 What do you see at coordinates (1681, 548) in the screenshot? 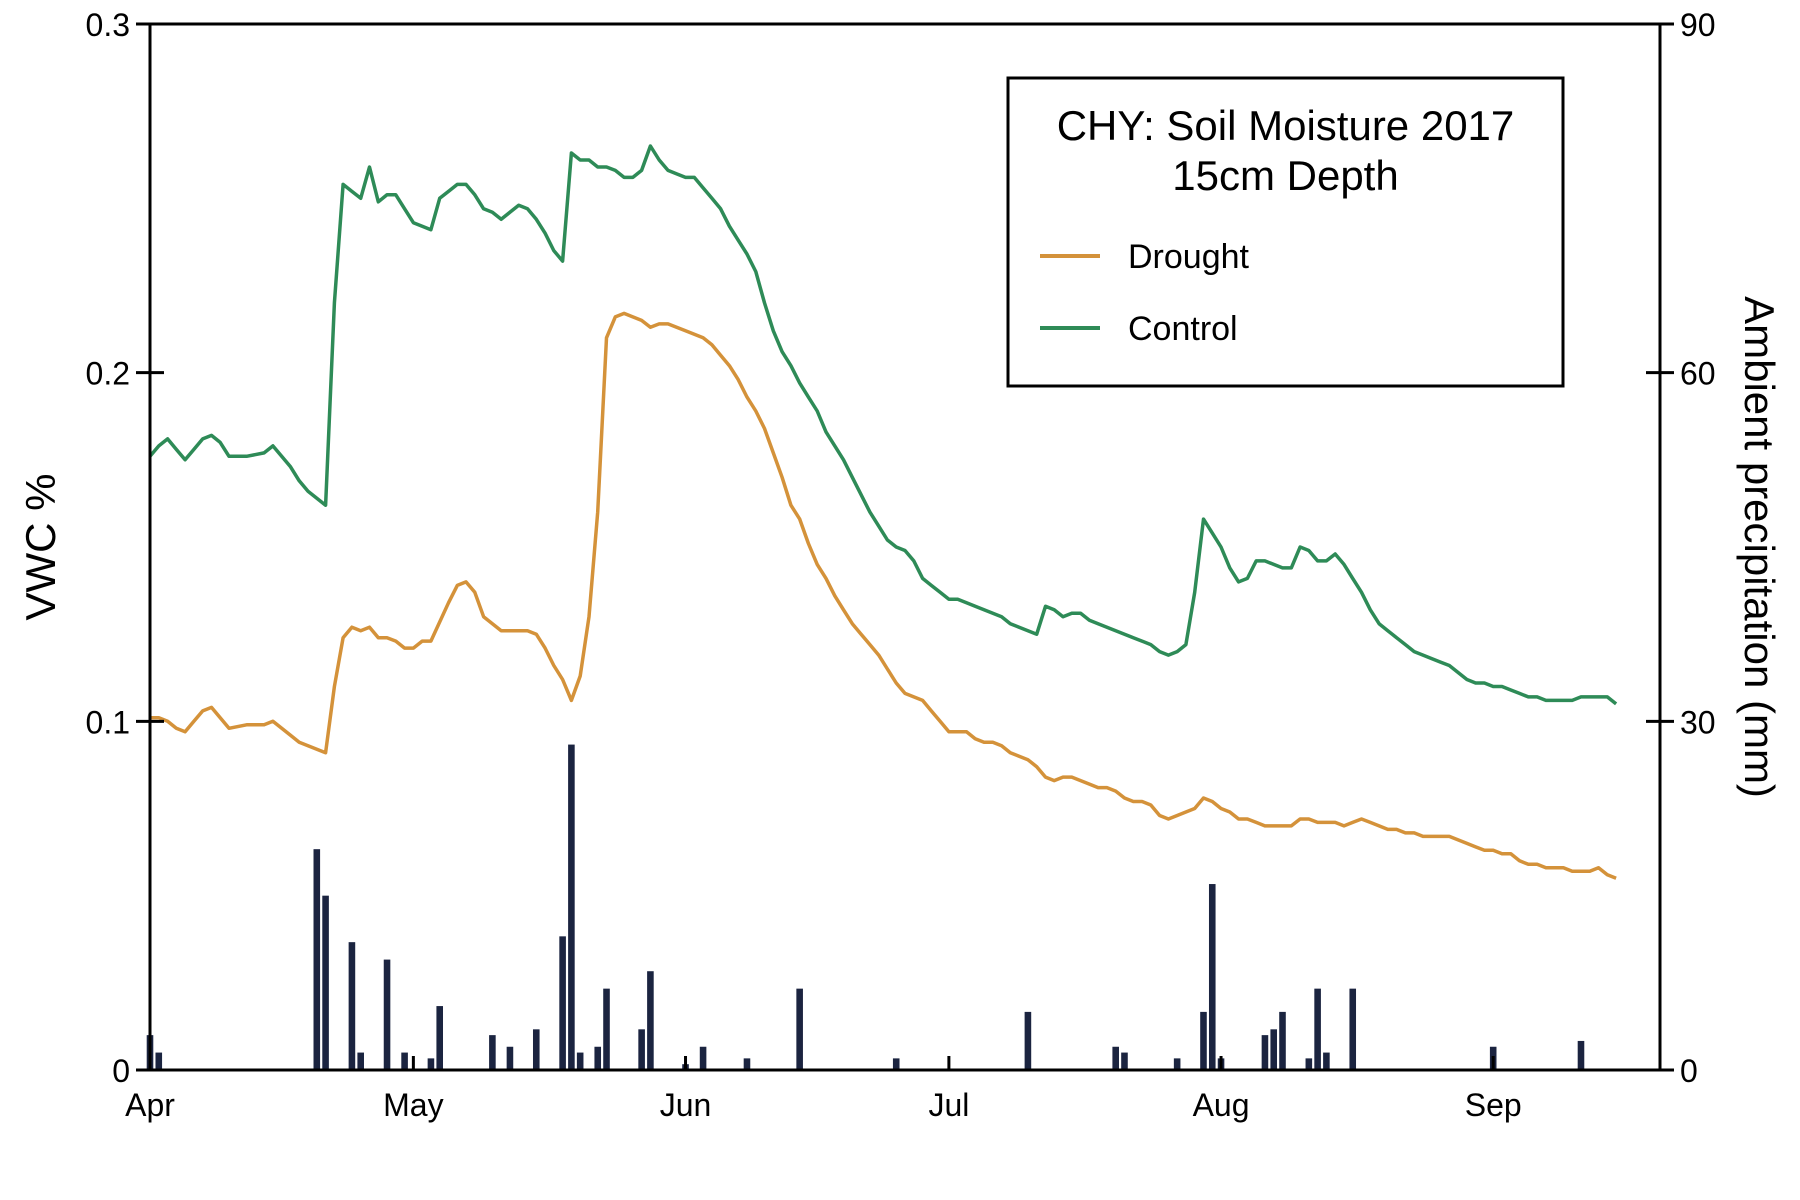
I see `y-axis-right: 0 30 60 90` at bounding box center [1681, 548].